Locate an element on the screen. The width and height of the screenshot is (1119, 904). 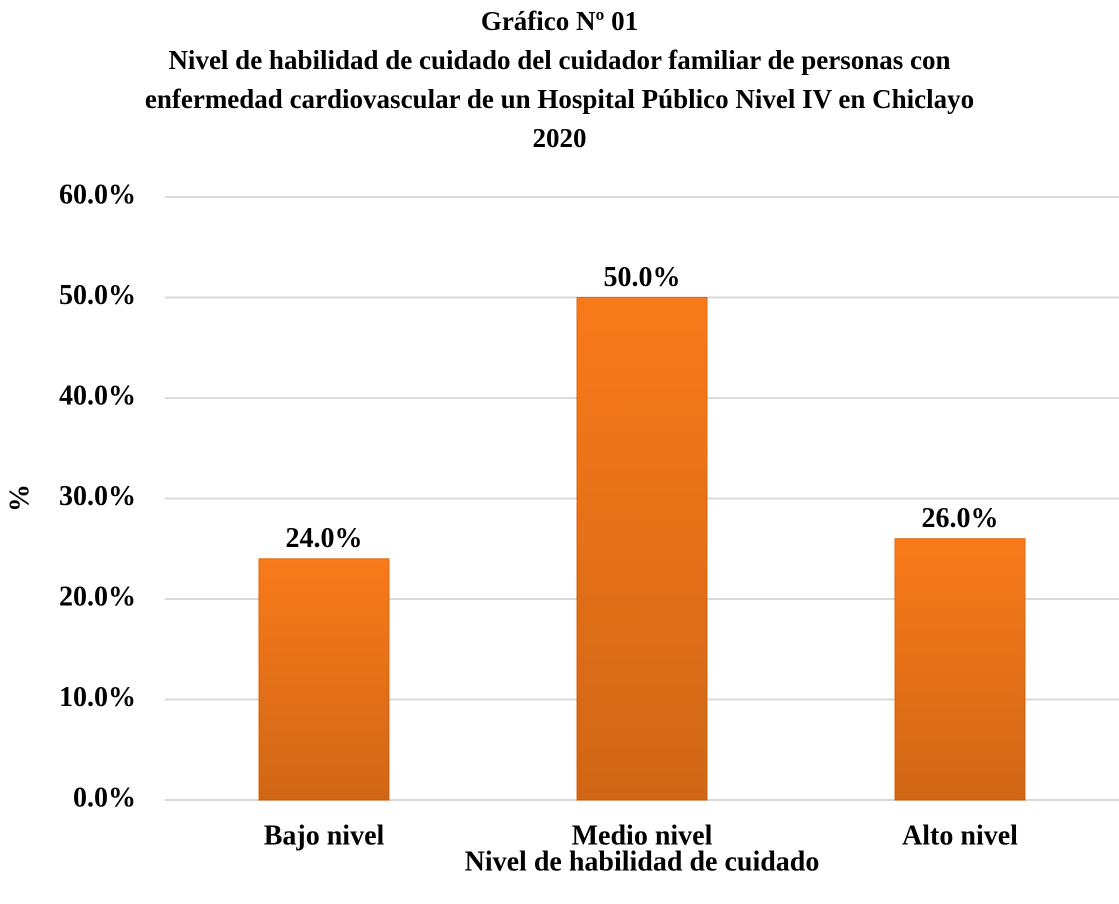
y-tick-label: 0.0% is located at coordinates (104, 797).